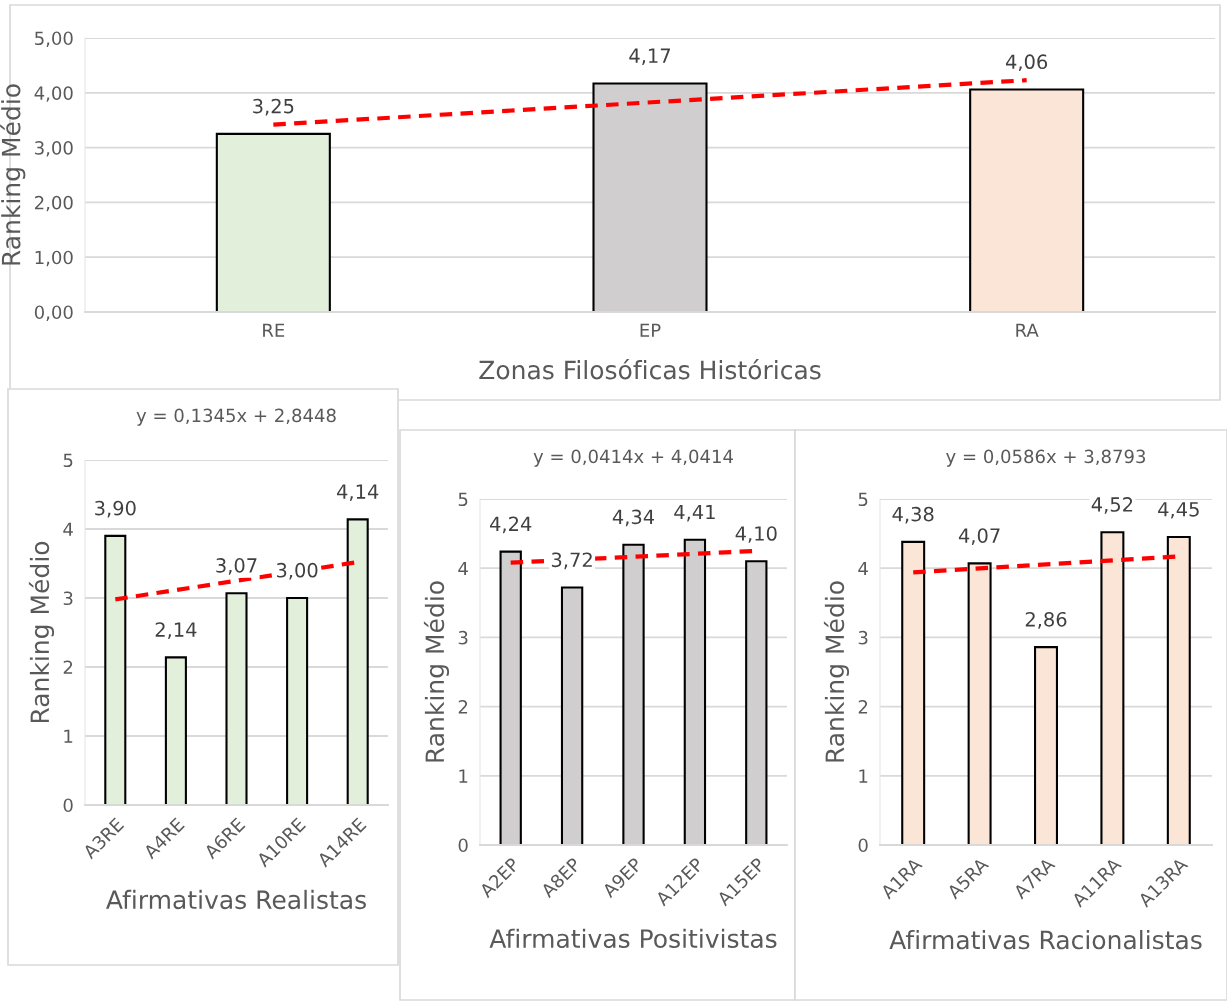  Describe the element at coordinates (633, 458) in the screenshot. I see `text: y = 0,0414x + 4,0414` at that location.